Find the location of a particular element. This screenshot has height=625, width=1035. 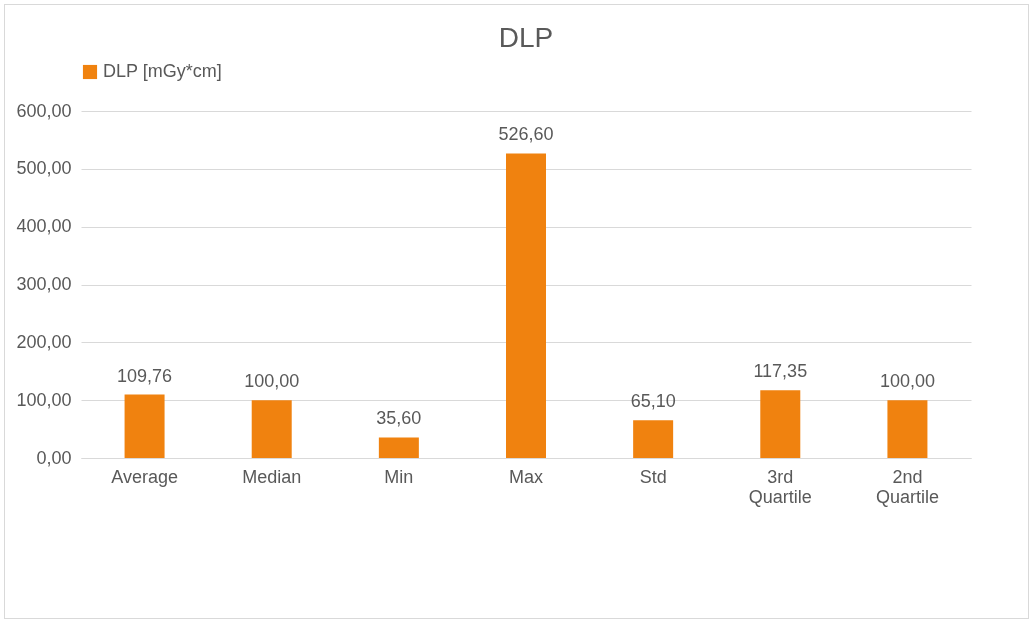

data-label: 117,35 is located at coordinates (780, 371).